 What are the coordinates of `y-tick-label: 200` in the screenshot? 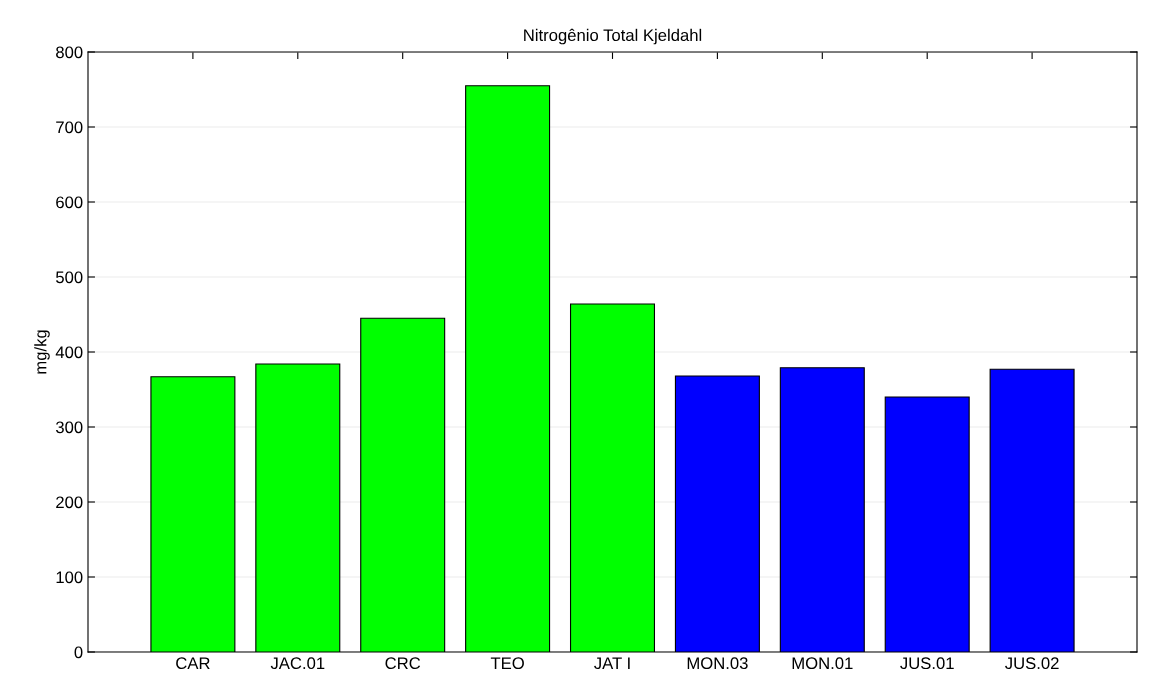 It's located at (69, 502).